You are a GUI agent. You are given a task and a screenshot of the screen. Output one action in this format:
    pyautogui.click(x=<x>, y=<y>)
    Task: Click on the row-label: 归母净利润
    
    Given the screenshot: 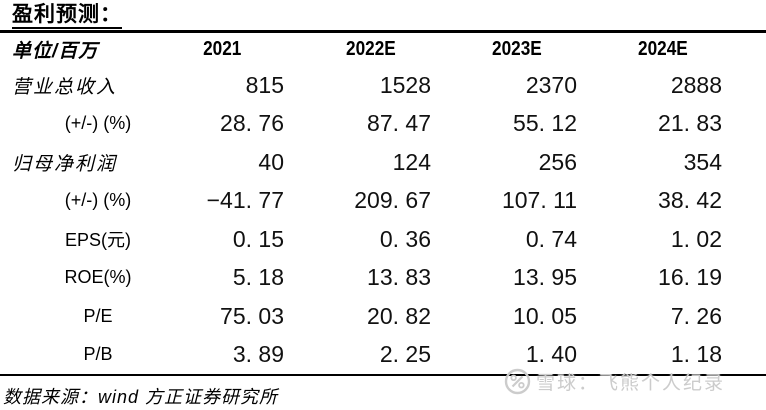 What is the action you would take?
    pyautogui.click(x=65, y=164)
    